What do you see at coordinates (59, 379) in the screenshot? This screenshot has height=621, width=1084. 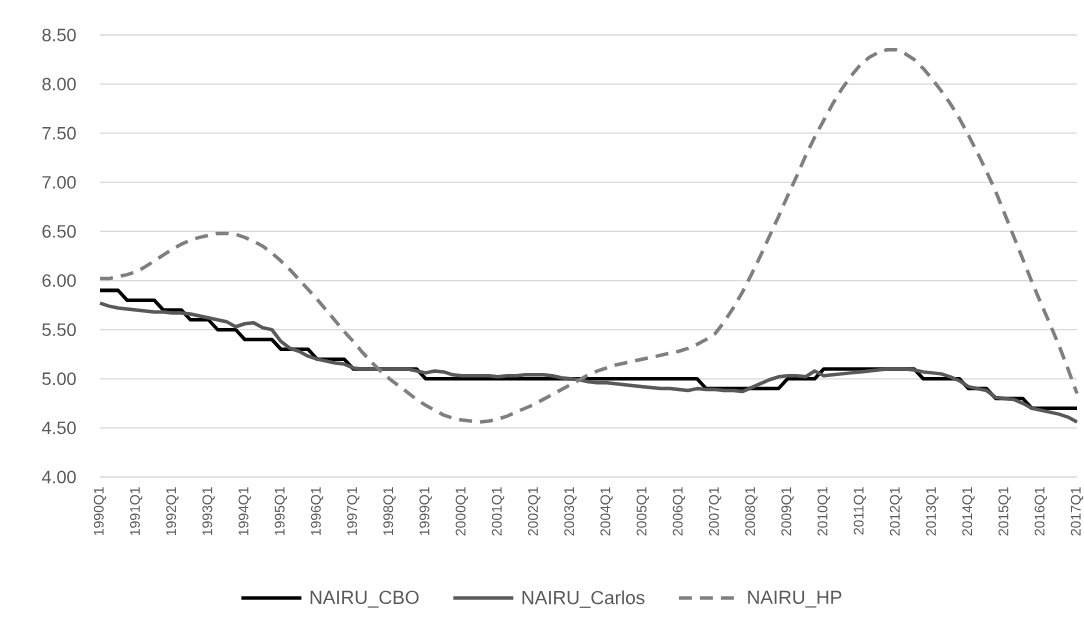 I see `y-tick-label: 5.00` at bounding box center [59, 379].